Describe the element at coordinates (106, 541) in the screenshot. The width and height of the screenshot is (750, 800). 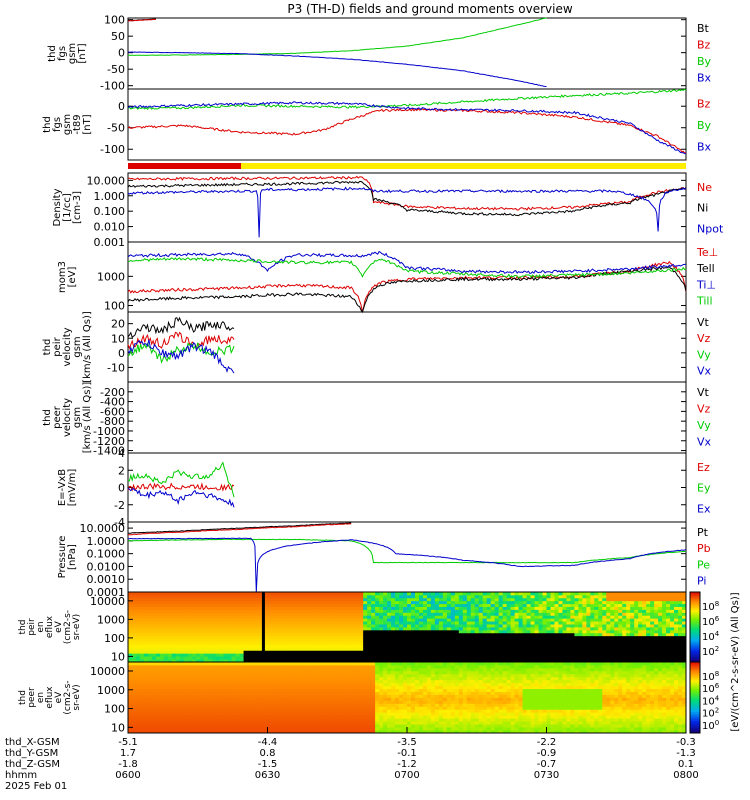
I see `y-tick-label: 1.0000` at that location.